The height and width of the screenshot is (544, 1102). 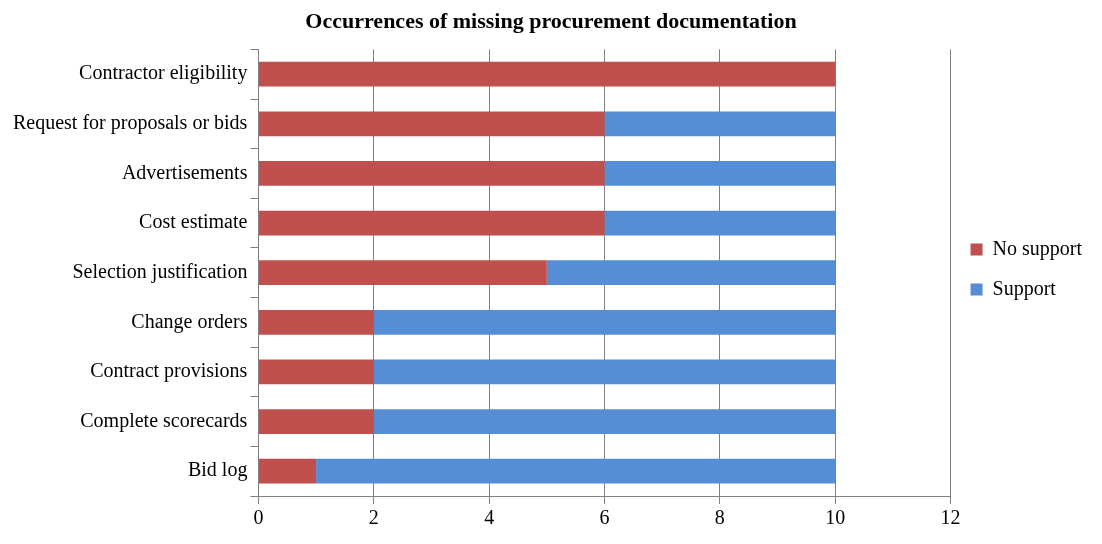 I want to click on legend-label: No support, so click(x=1037, y=248).